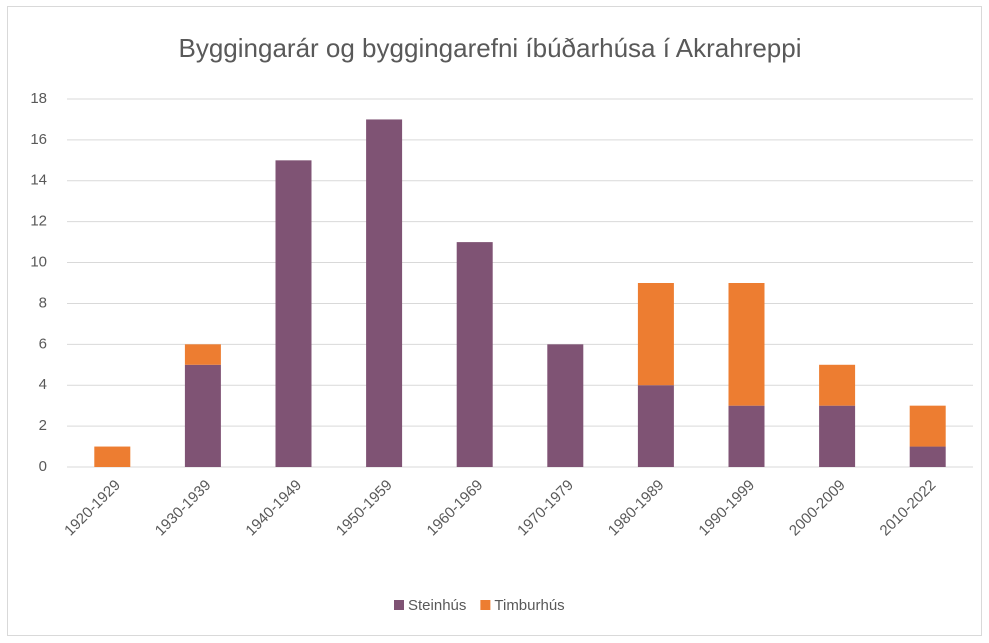  What do you see at coordinates (43, 302) in the screenshot?
I see `y-tick-label: 8` at bounding box center [43, 302].